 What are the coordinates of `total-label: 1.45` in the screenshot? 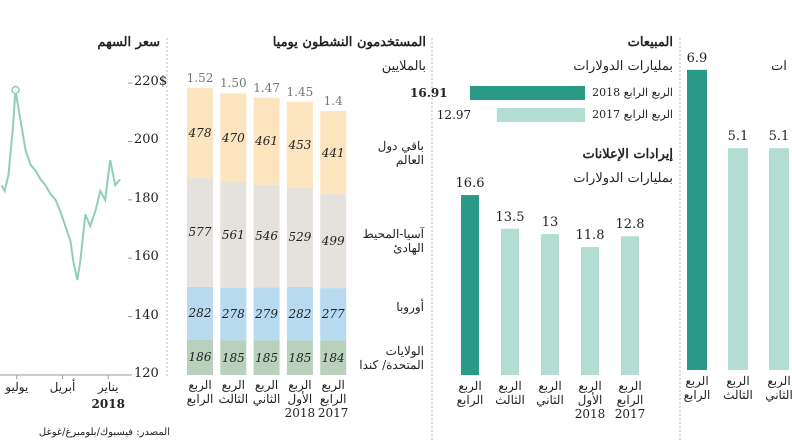 It's located at (300, 91).